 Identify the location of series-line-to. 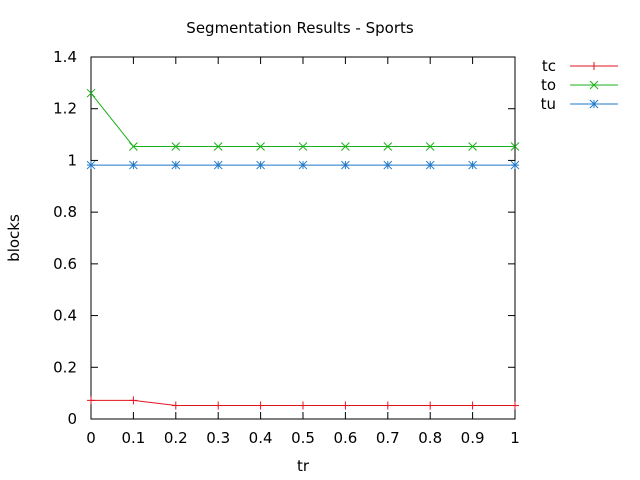
(302, 119).